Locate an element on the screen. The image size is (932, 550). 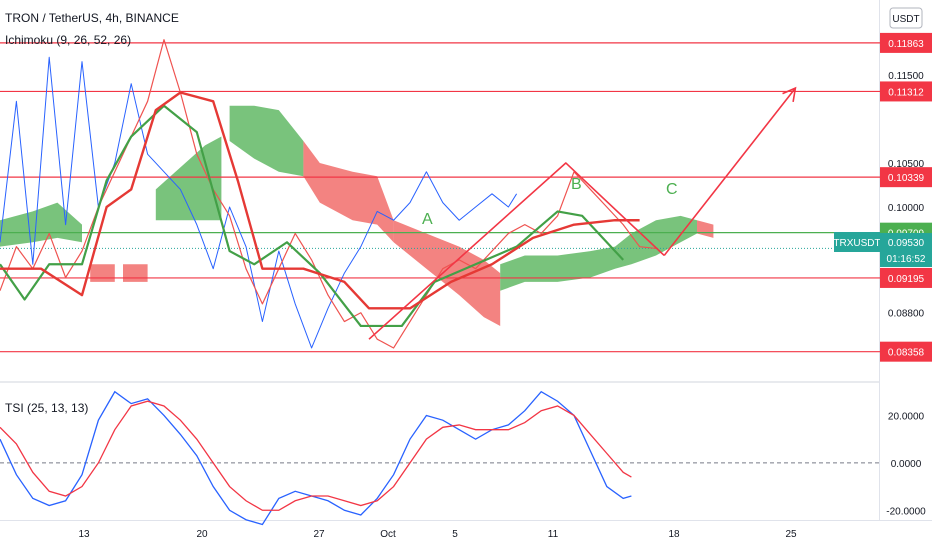
symbol-title: TRON / TetherUS, 4h, BINANCE is located at coordinates (92, 18).